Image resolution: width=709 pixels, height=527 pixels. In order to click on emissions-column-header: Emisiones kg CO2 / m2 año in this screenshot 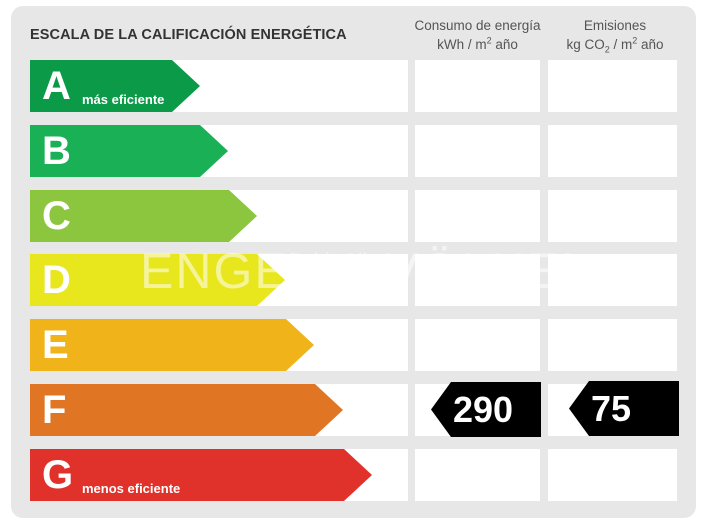, I will do `click(615, 35)`.